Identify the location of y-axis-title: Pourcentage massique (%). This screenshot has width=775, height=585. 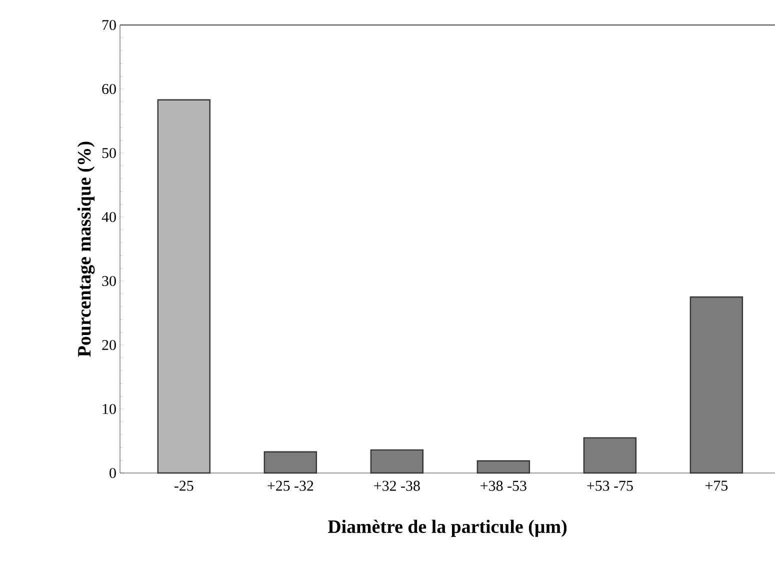
(86, 249).